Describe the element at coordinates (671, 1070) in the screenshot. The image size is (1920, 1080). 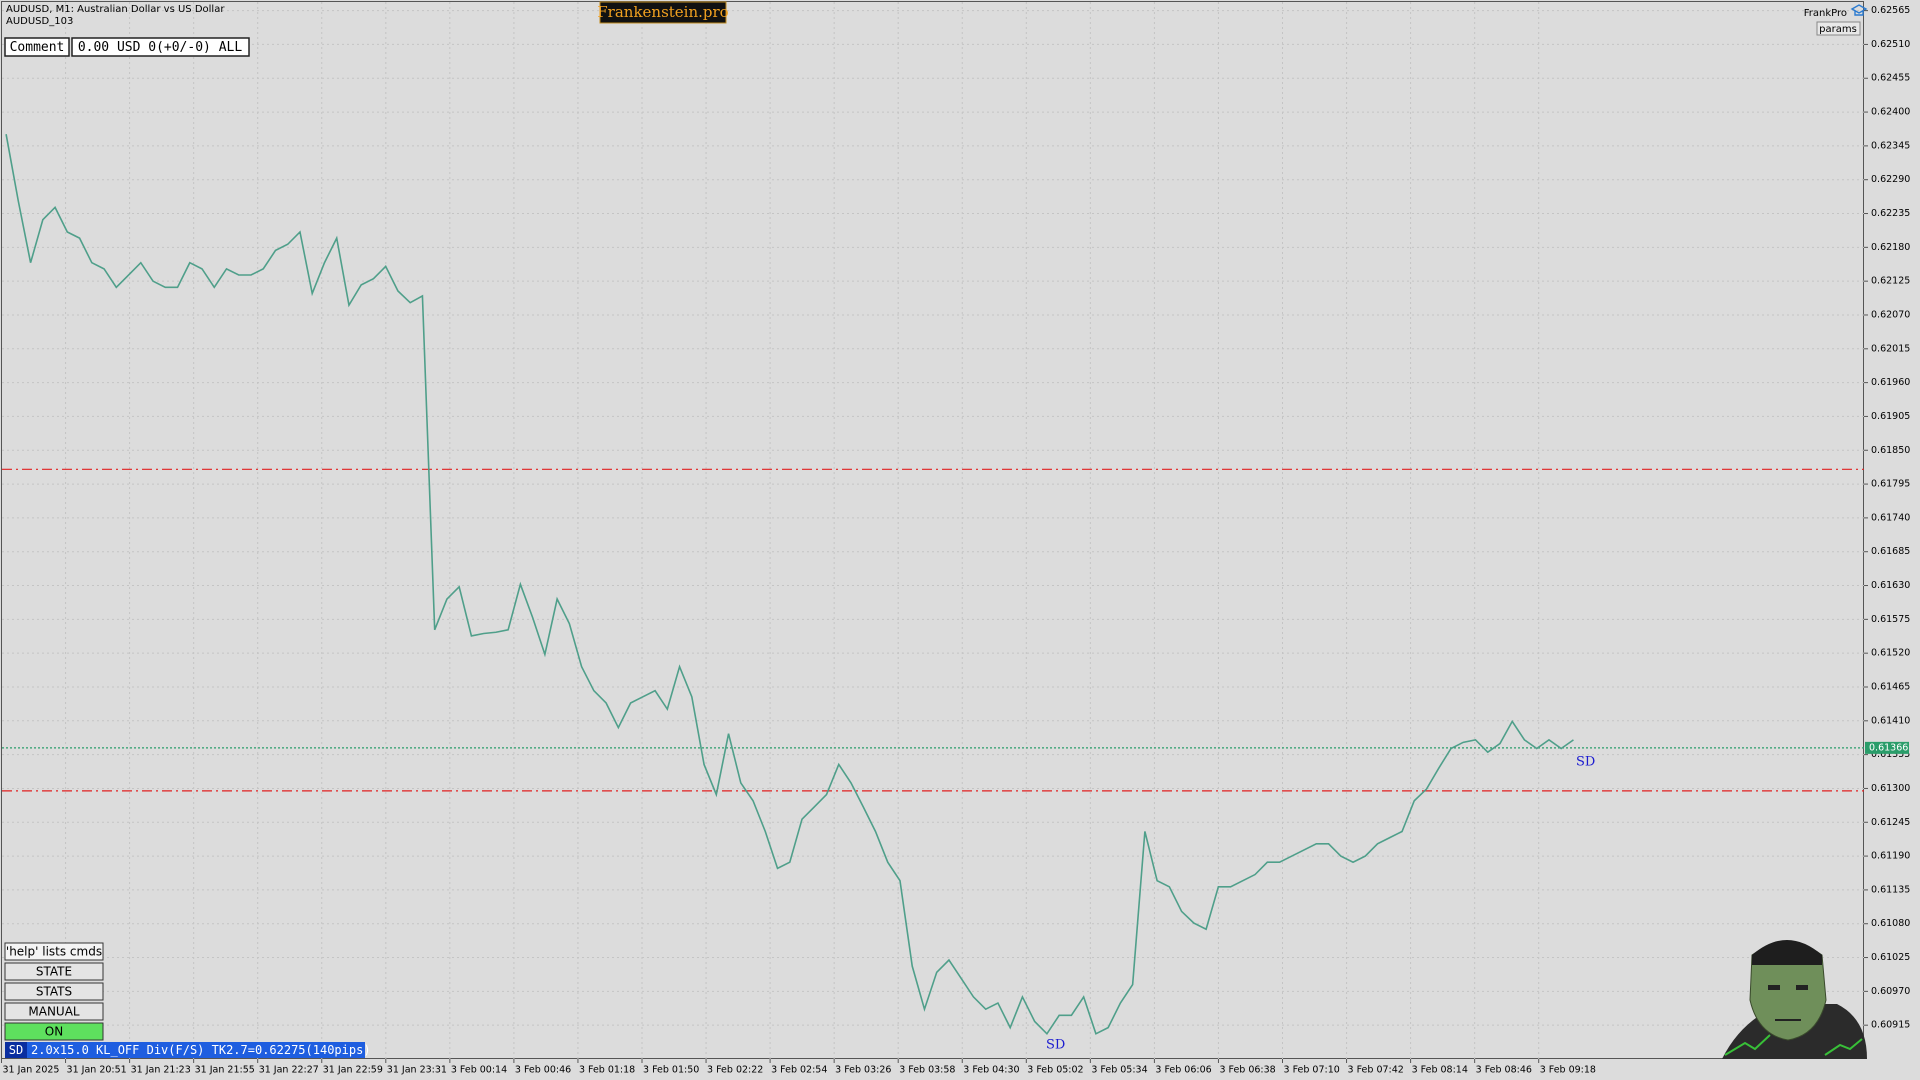
I see `x-tick-label: 3 Feb 01:50` at that location.